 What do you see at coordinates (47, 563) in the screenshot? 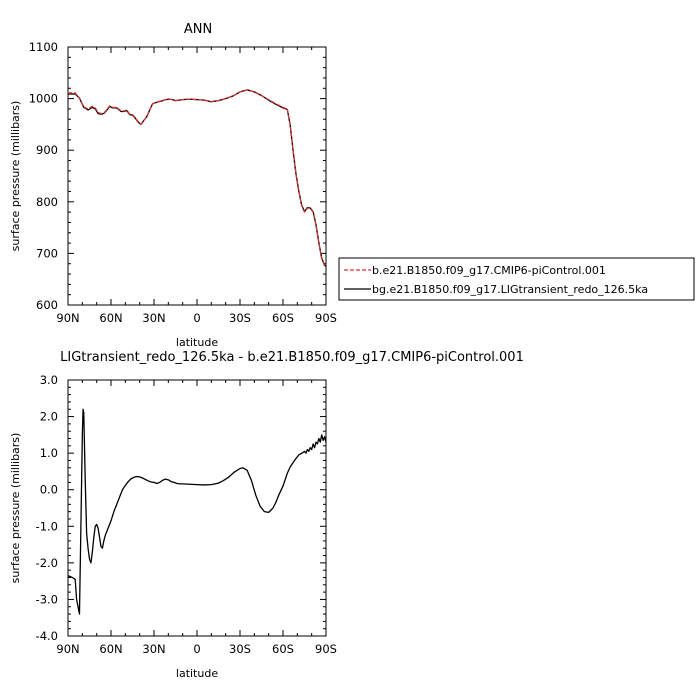
I see `y-tick-label: -2.0` at bounding box center [47, 563].